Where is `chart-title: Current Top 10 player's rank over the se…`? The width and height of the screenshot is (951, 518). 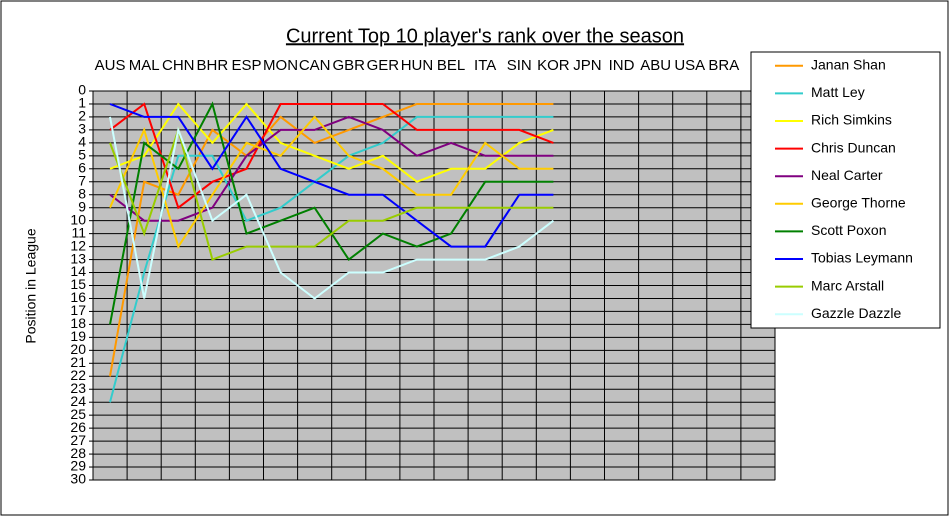 chart-title: Current Top 10 player's rank over the se… is located at coordinates (485, 36).